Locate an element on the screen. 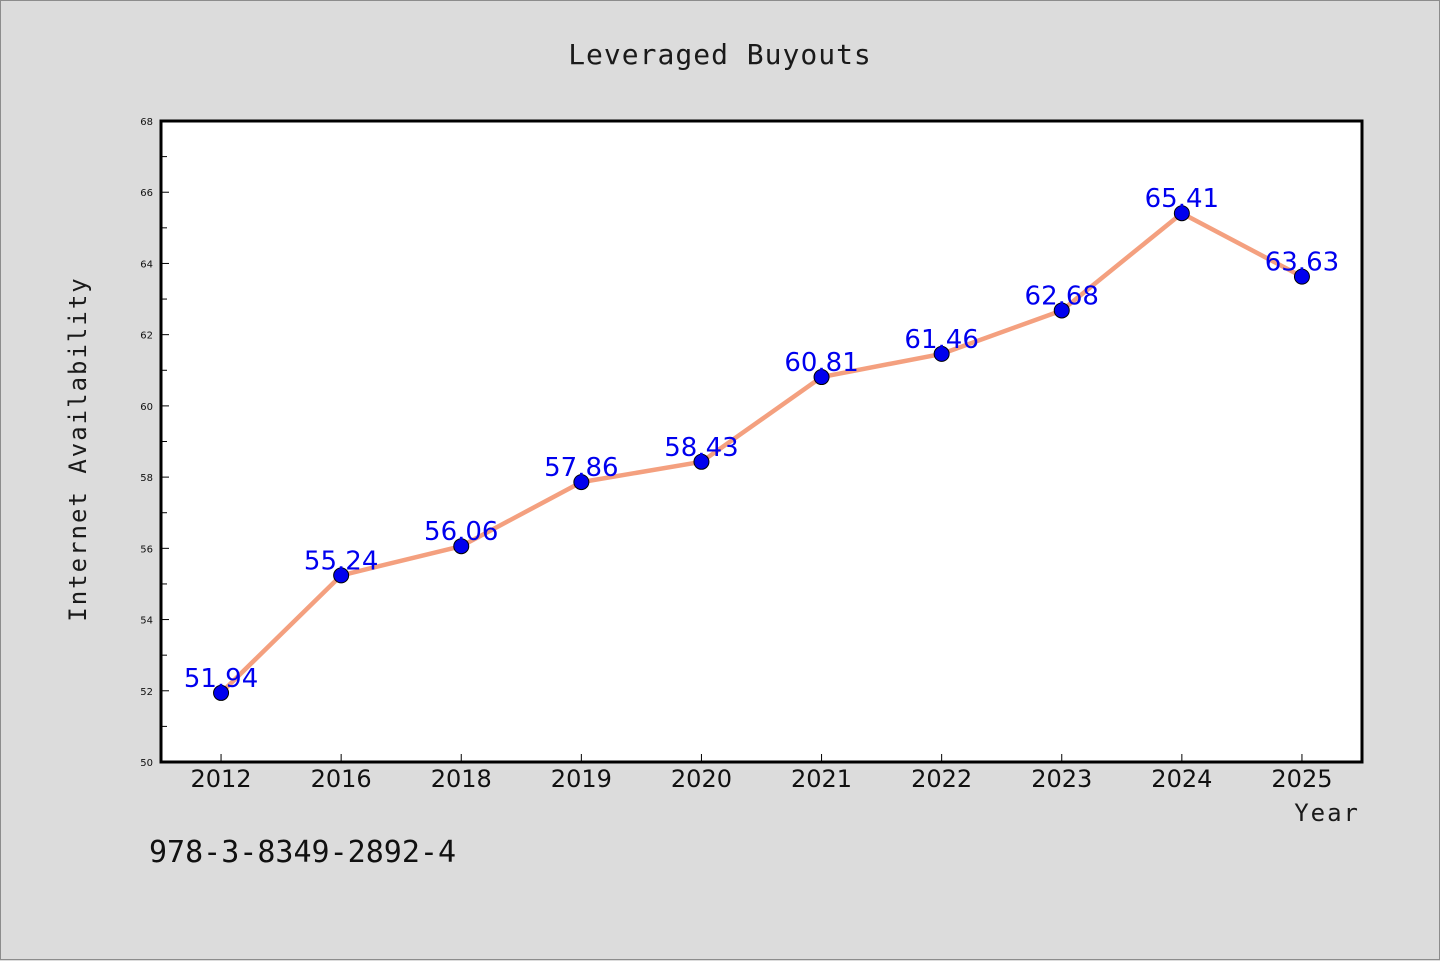  x-tick-label: 2019 is located at coordinates (581, 779).